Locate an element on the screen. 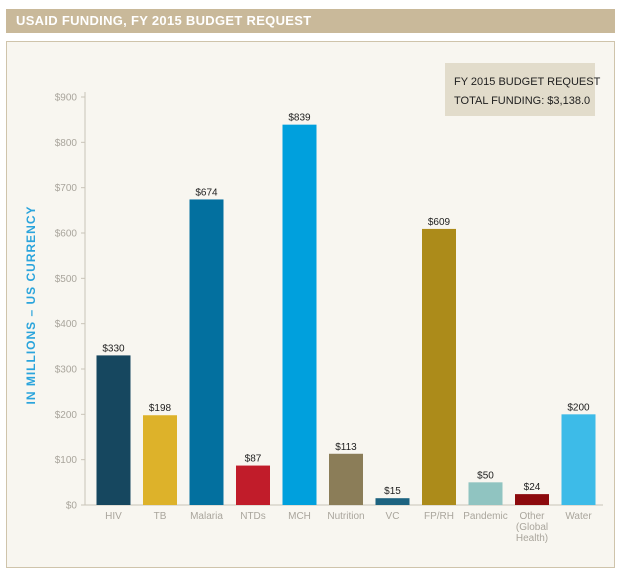 The width and height of the screenshot is (627, 574). category-label-line: Nutrition is located at coordinates (345, 516).